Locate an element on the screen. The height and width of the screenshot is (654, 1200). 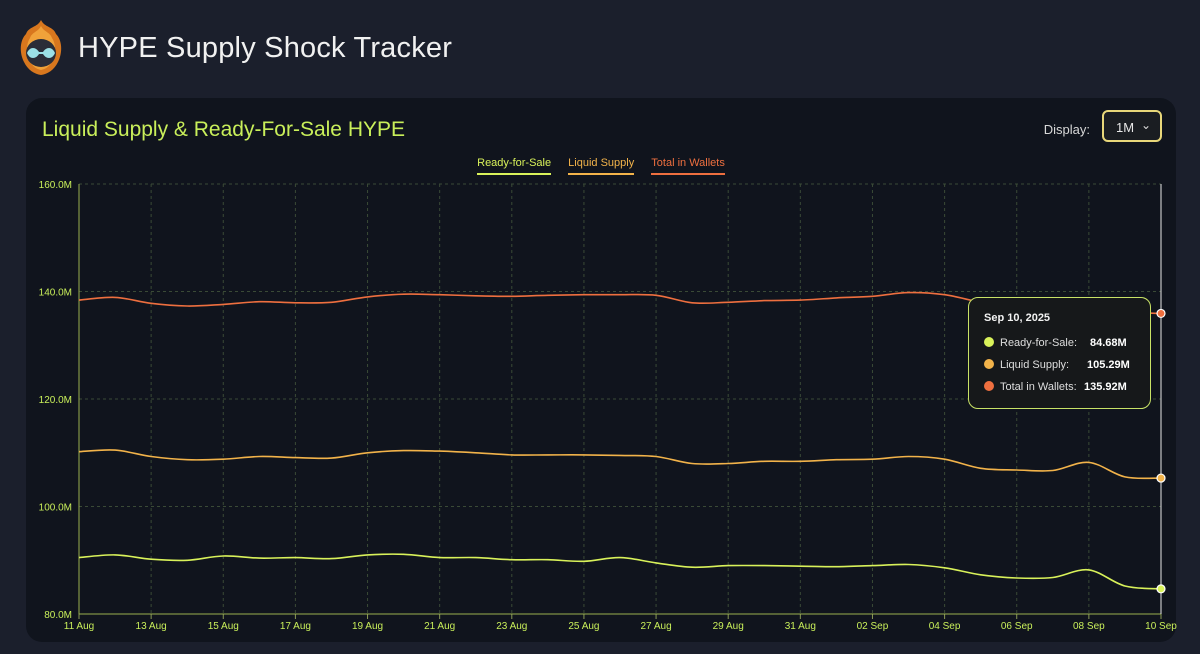
x-tick-label: 04 Sep is located at coordinates (945, 626).